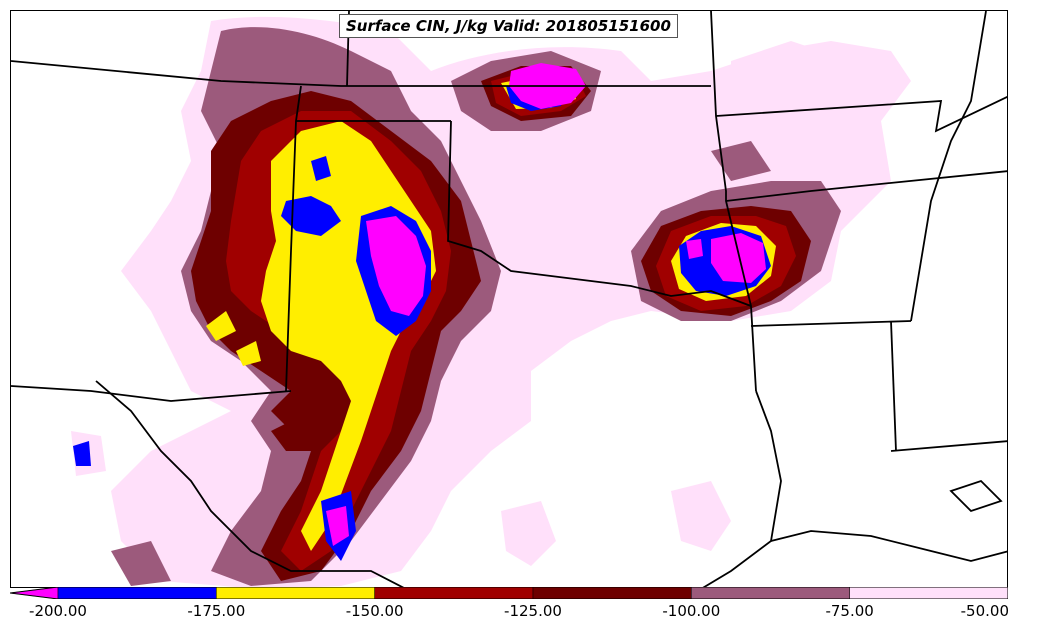 The image size is (1044, 633). I want to click on colorbar-tick-label: -200.00, so click(58, 611).